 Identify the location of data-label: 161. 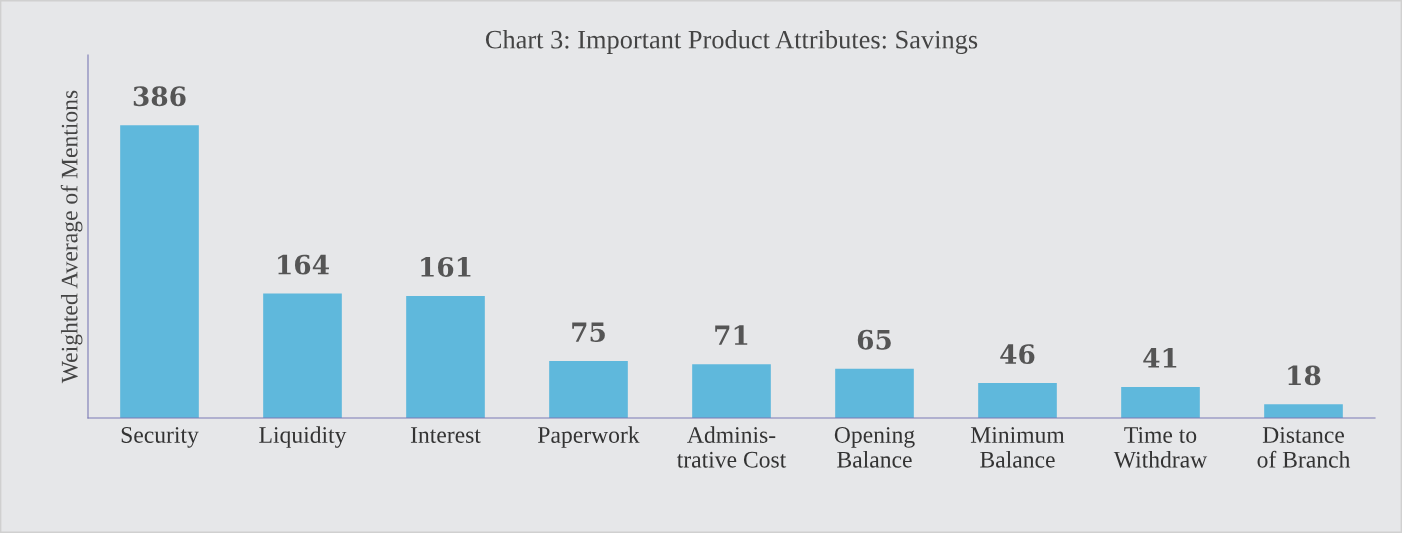
(446, 266).